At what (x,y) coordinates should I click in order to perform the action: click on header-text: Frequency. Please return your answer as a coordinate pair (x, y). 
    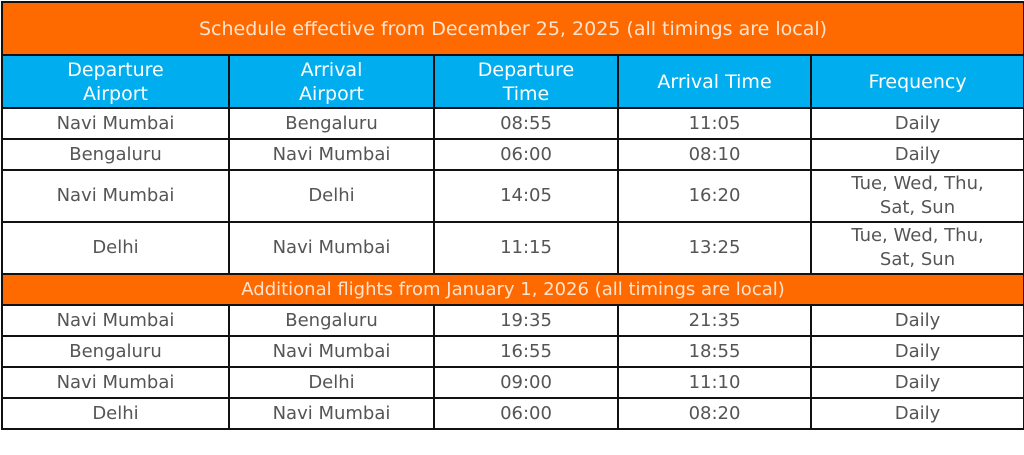
    Looking at the image, I should click on (917, 81).